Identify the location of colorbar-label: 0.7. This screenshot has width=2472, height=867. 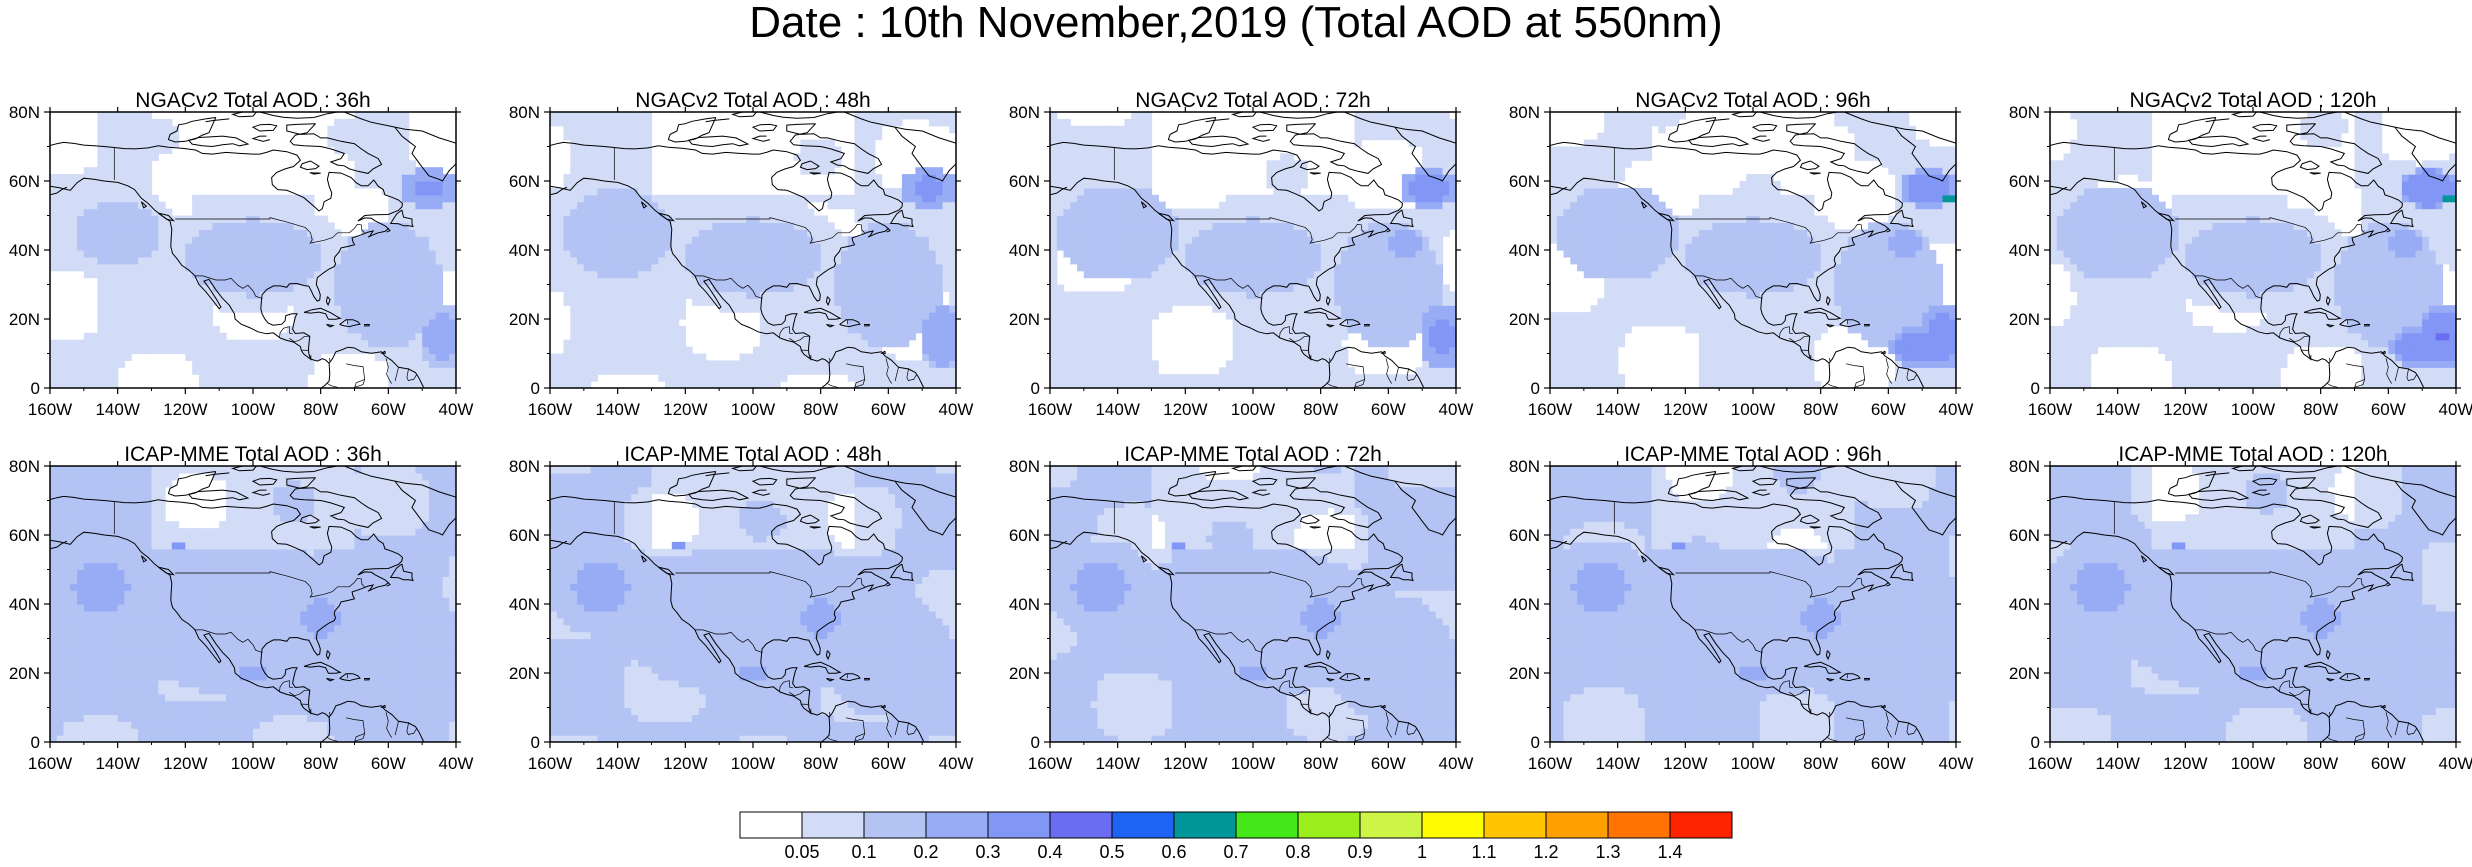
(1235, 852).